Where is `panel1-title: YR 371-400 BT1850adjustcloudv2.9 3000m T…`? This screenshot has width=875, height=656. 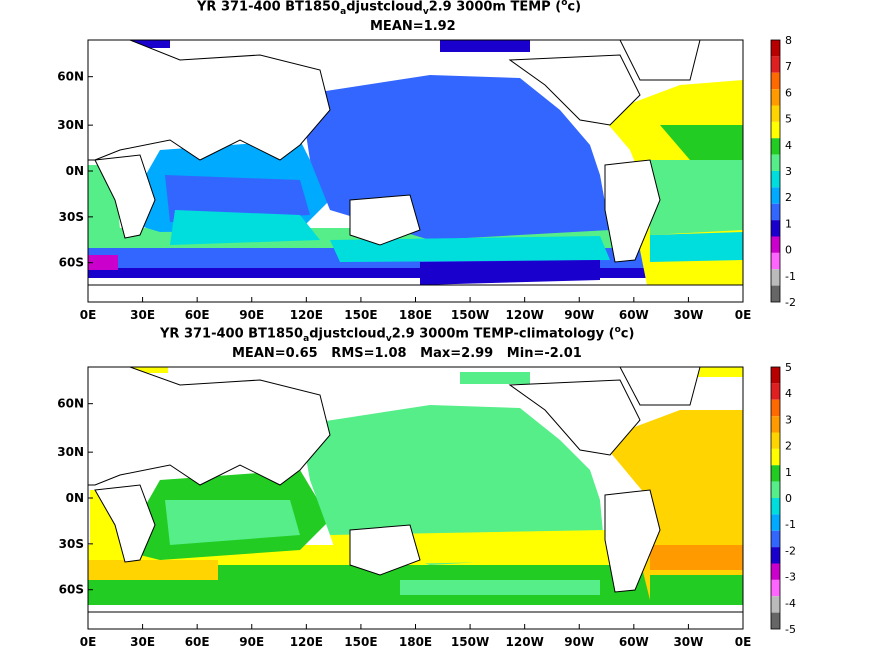 panel1-title: YR 371-400 BT1850adjustcloudv2.9 3000m T… is located at coordinates (389, 8).